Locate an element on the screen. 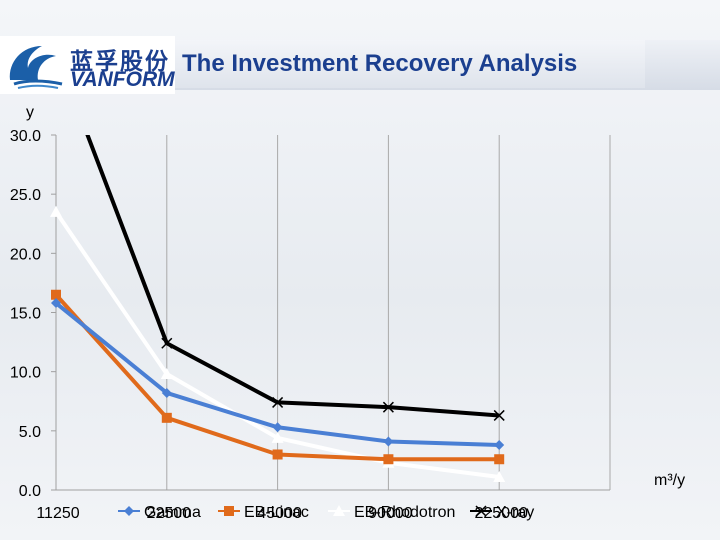 This screenshot has height=540, width=720. x-tick-label: 90000 is located at coordinates (390, 513).